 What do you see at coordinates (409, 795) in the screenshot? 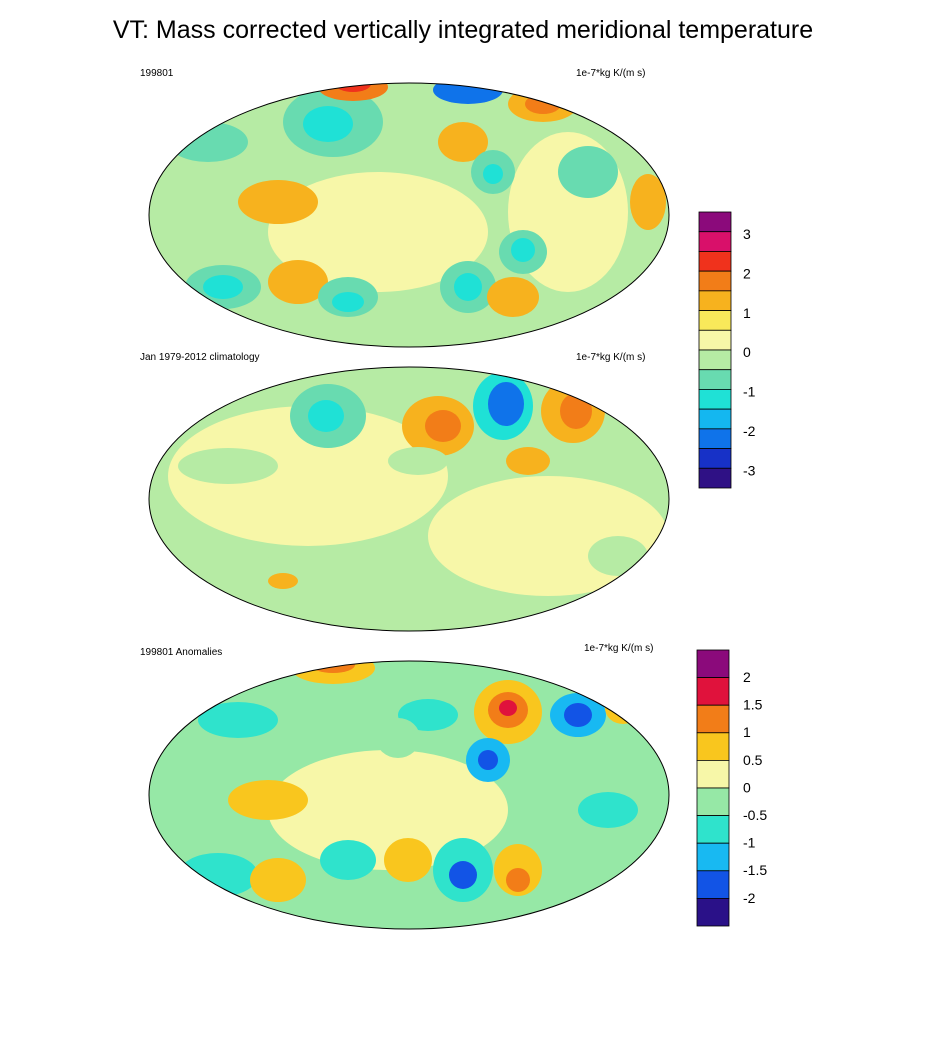
I see `map-panel-anomalies` at bounding box center [409, 795].